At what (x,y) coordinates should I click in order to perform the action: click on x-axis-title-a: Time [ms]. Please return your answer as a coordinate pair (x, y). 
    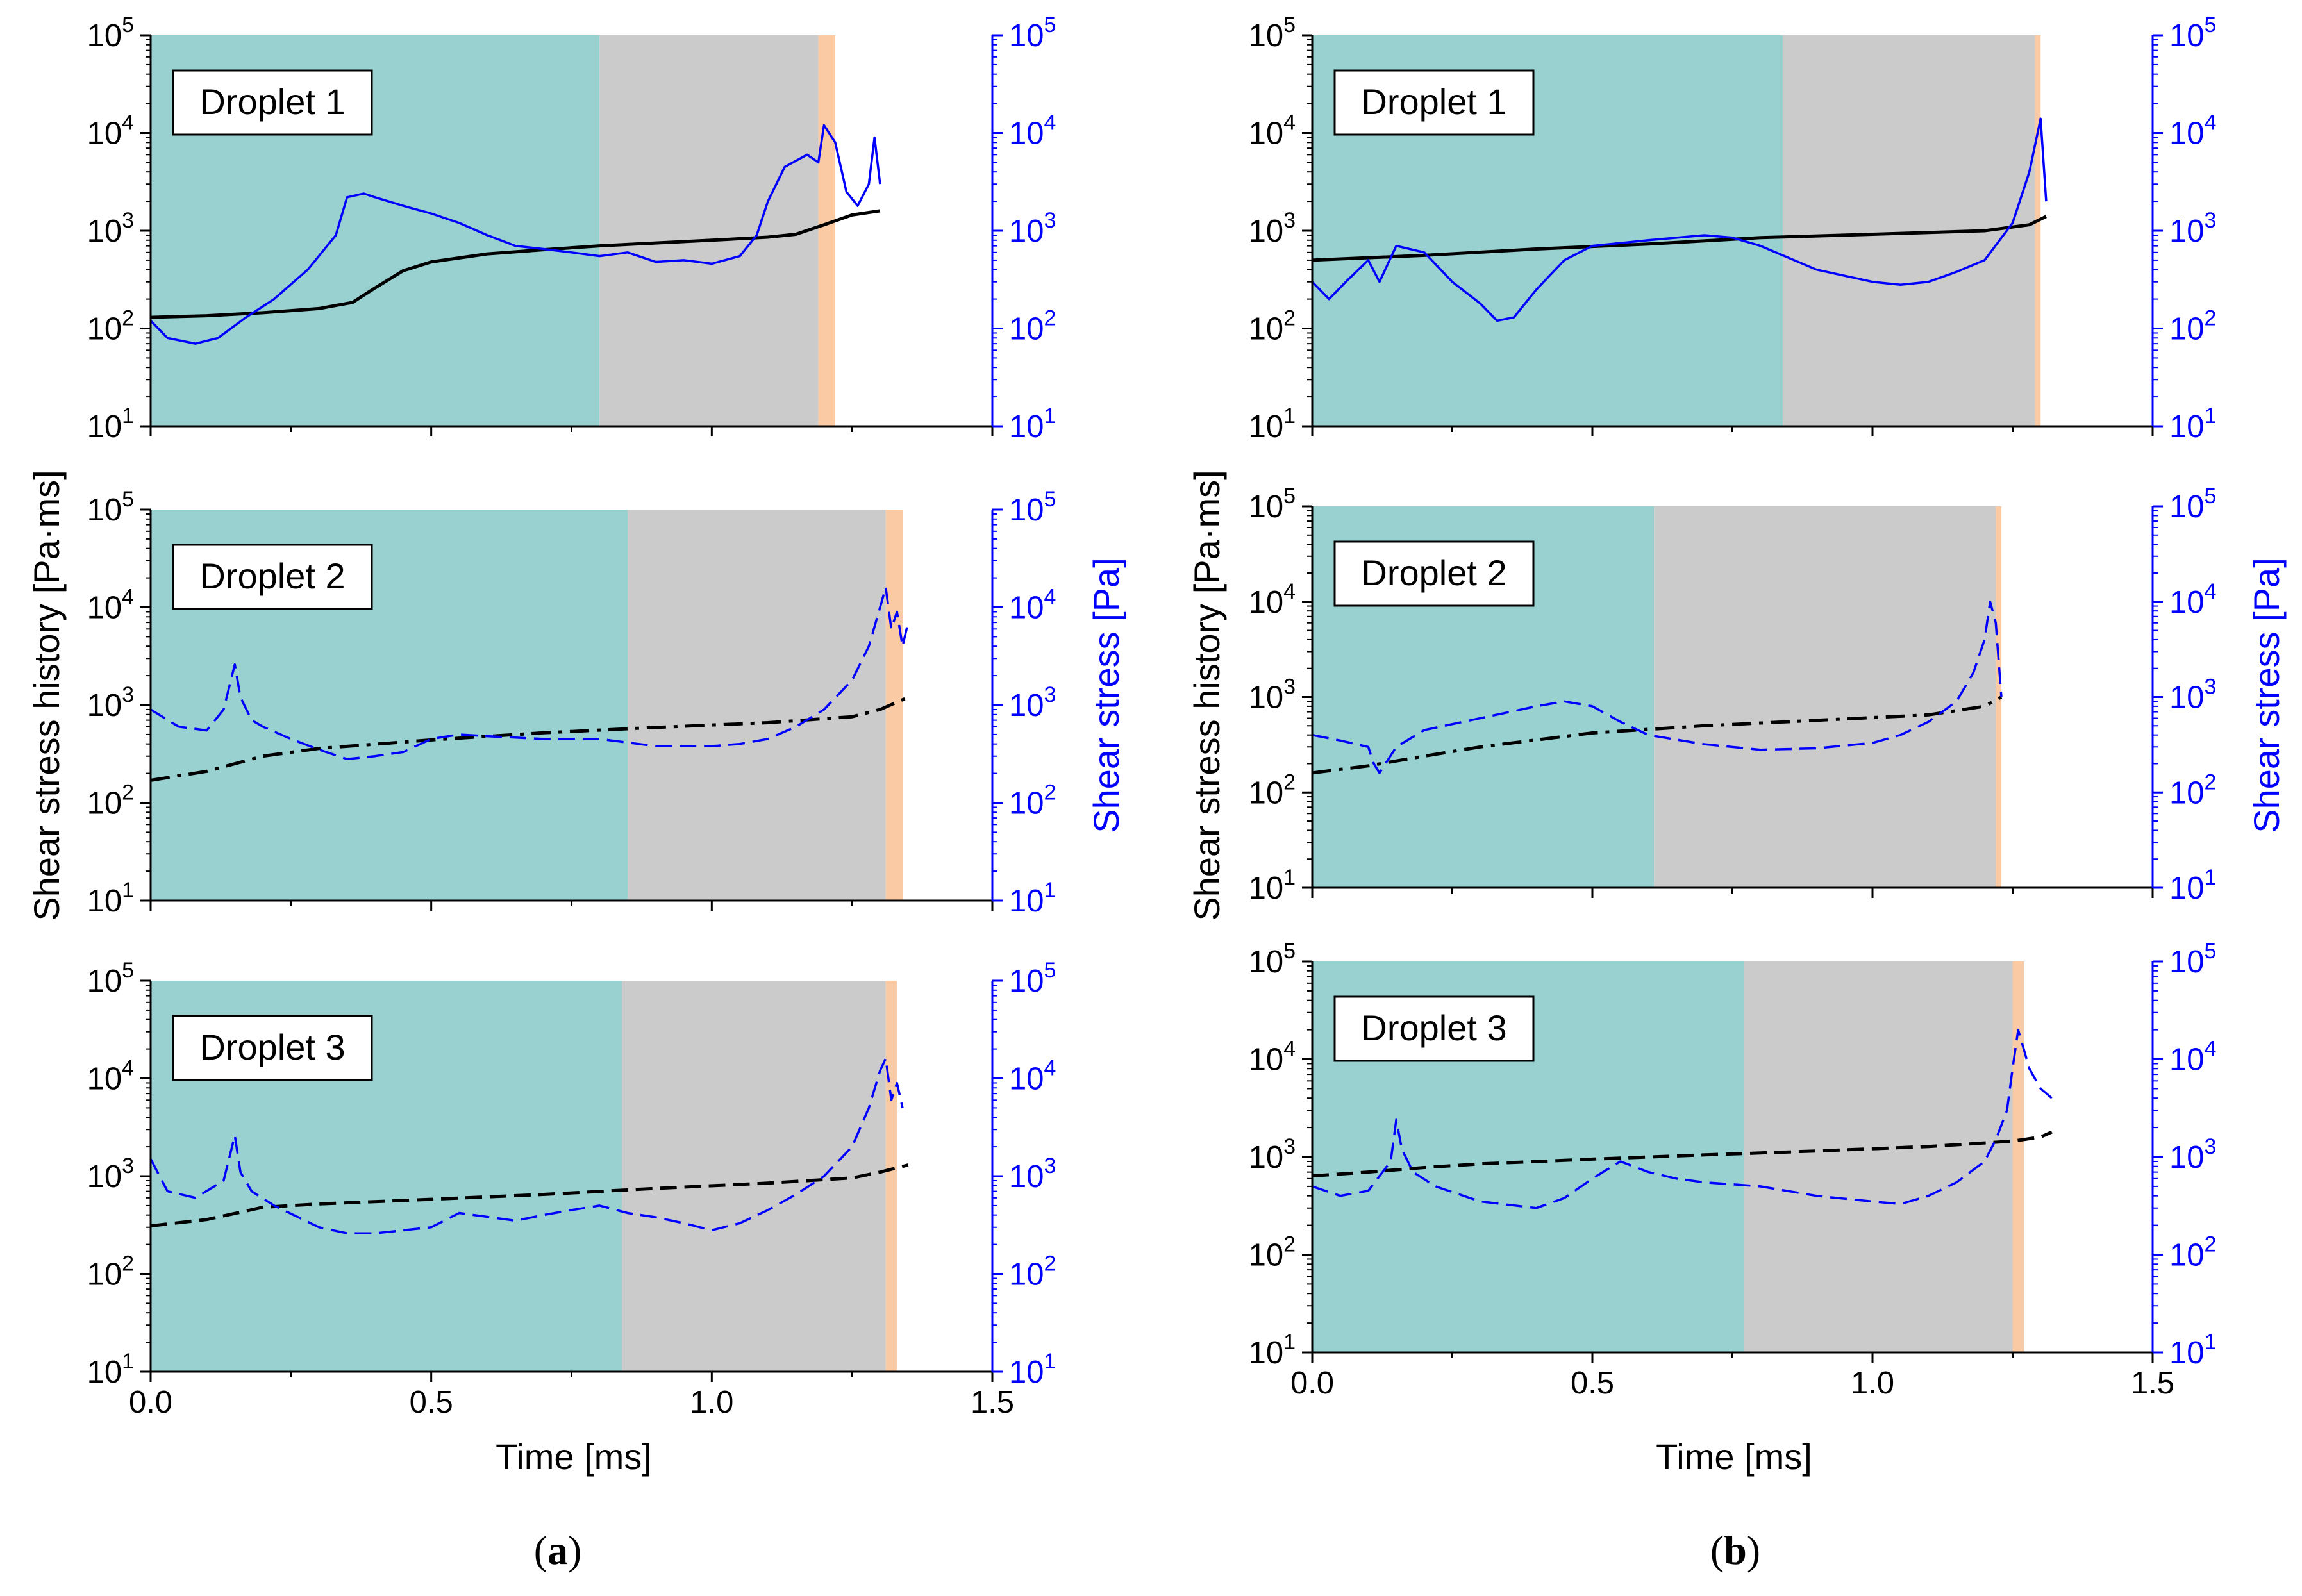
    Looking at the image, I should click on (574, 1456).